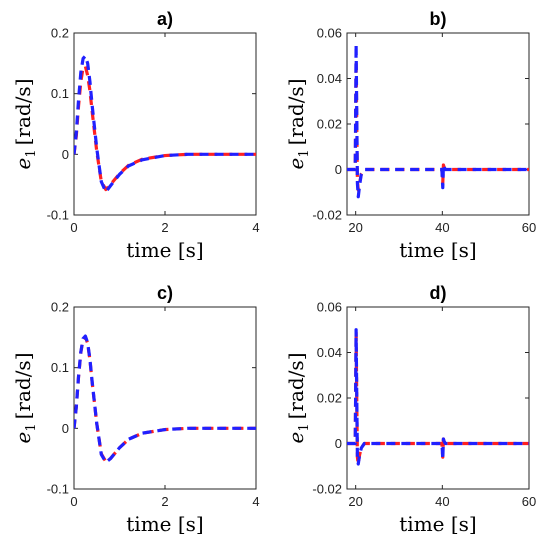 The height and width of the screenshot is (550, 546). What do you see at coordinates (165, 293) in the screenshot?
I see `panel-title: c)` at bounding box center [165, 293].